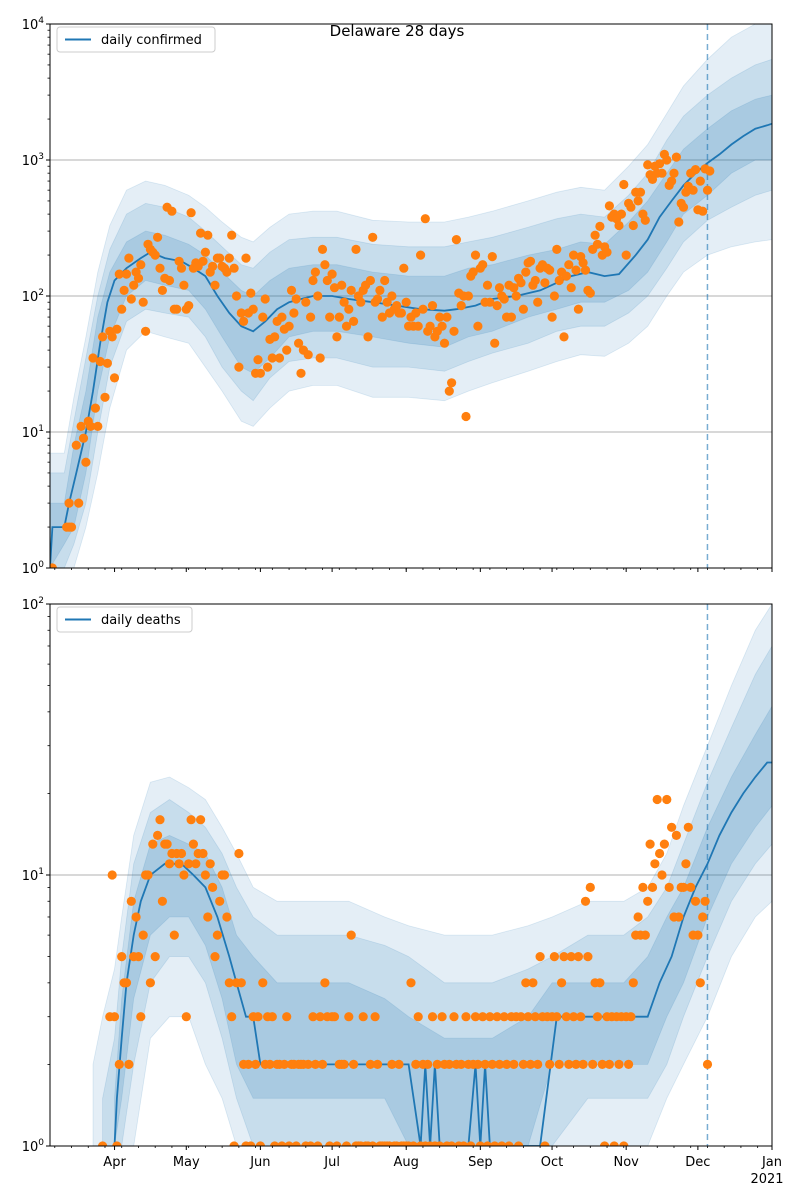  What do you see at coordinates (259, 1162) in the screenshot?
I see `x-tick-label: Jun` at bounding box center [259, 1162].